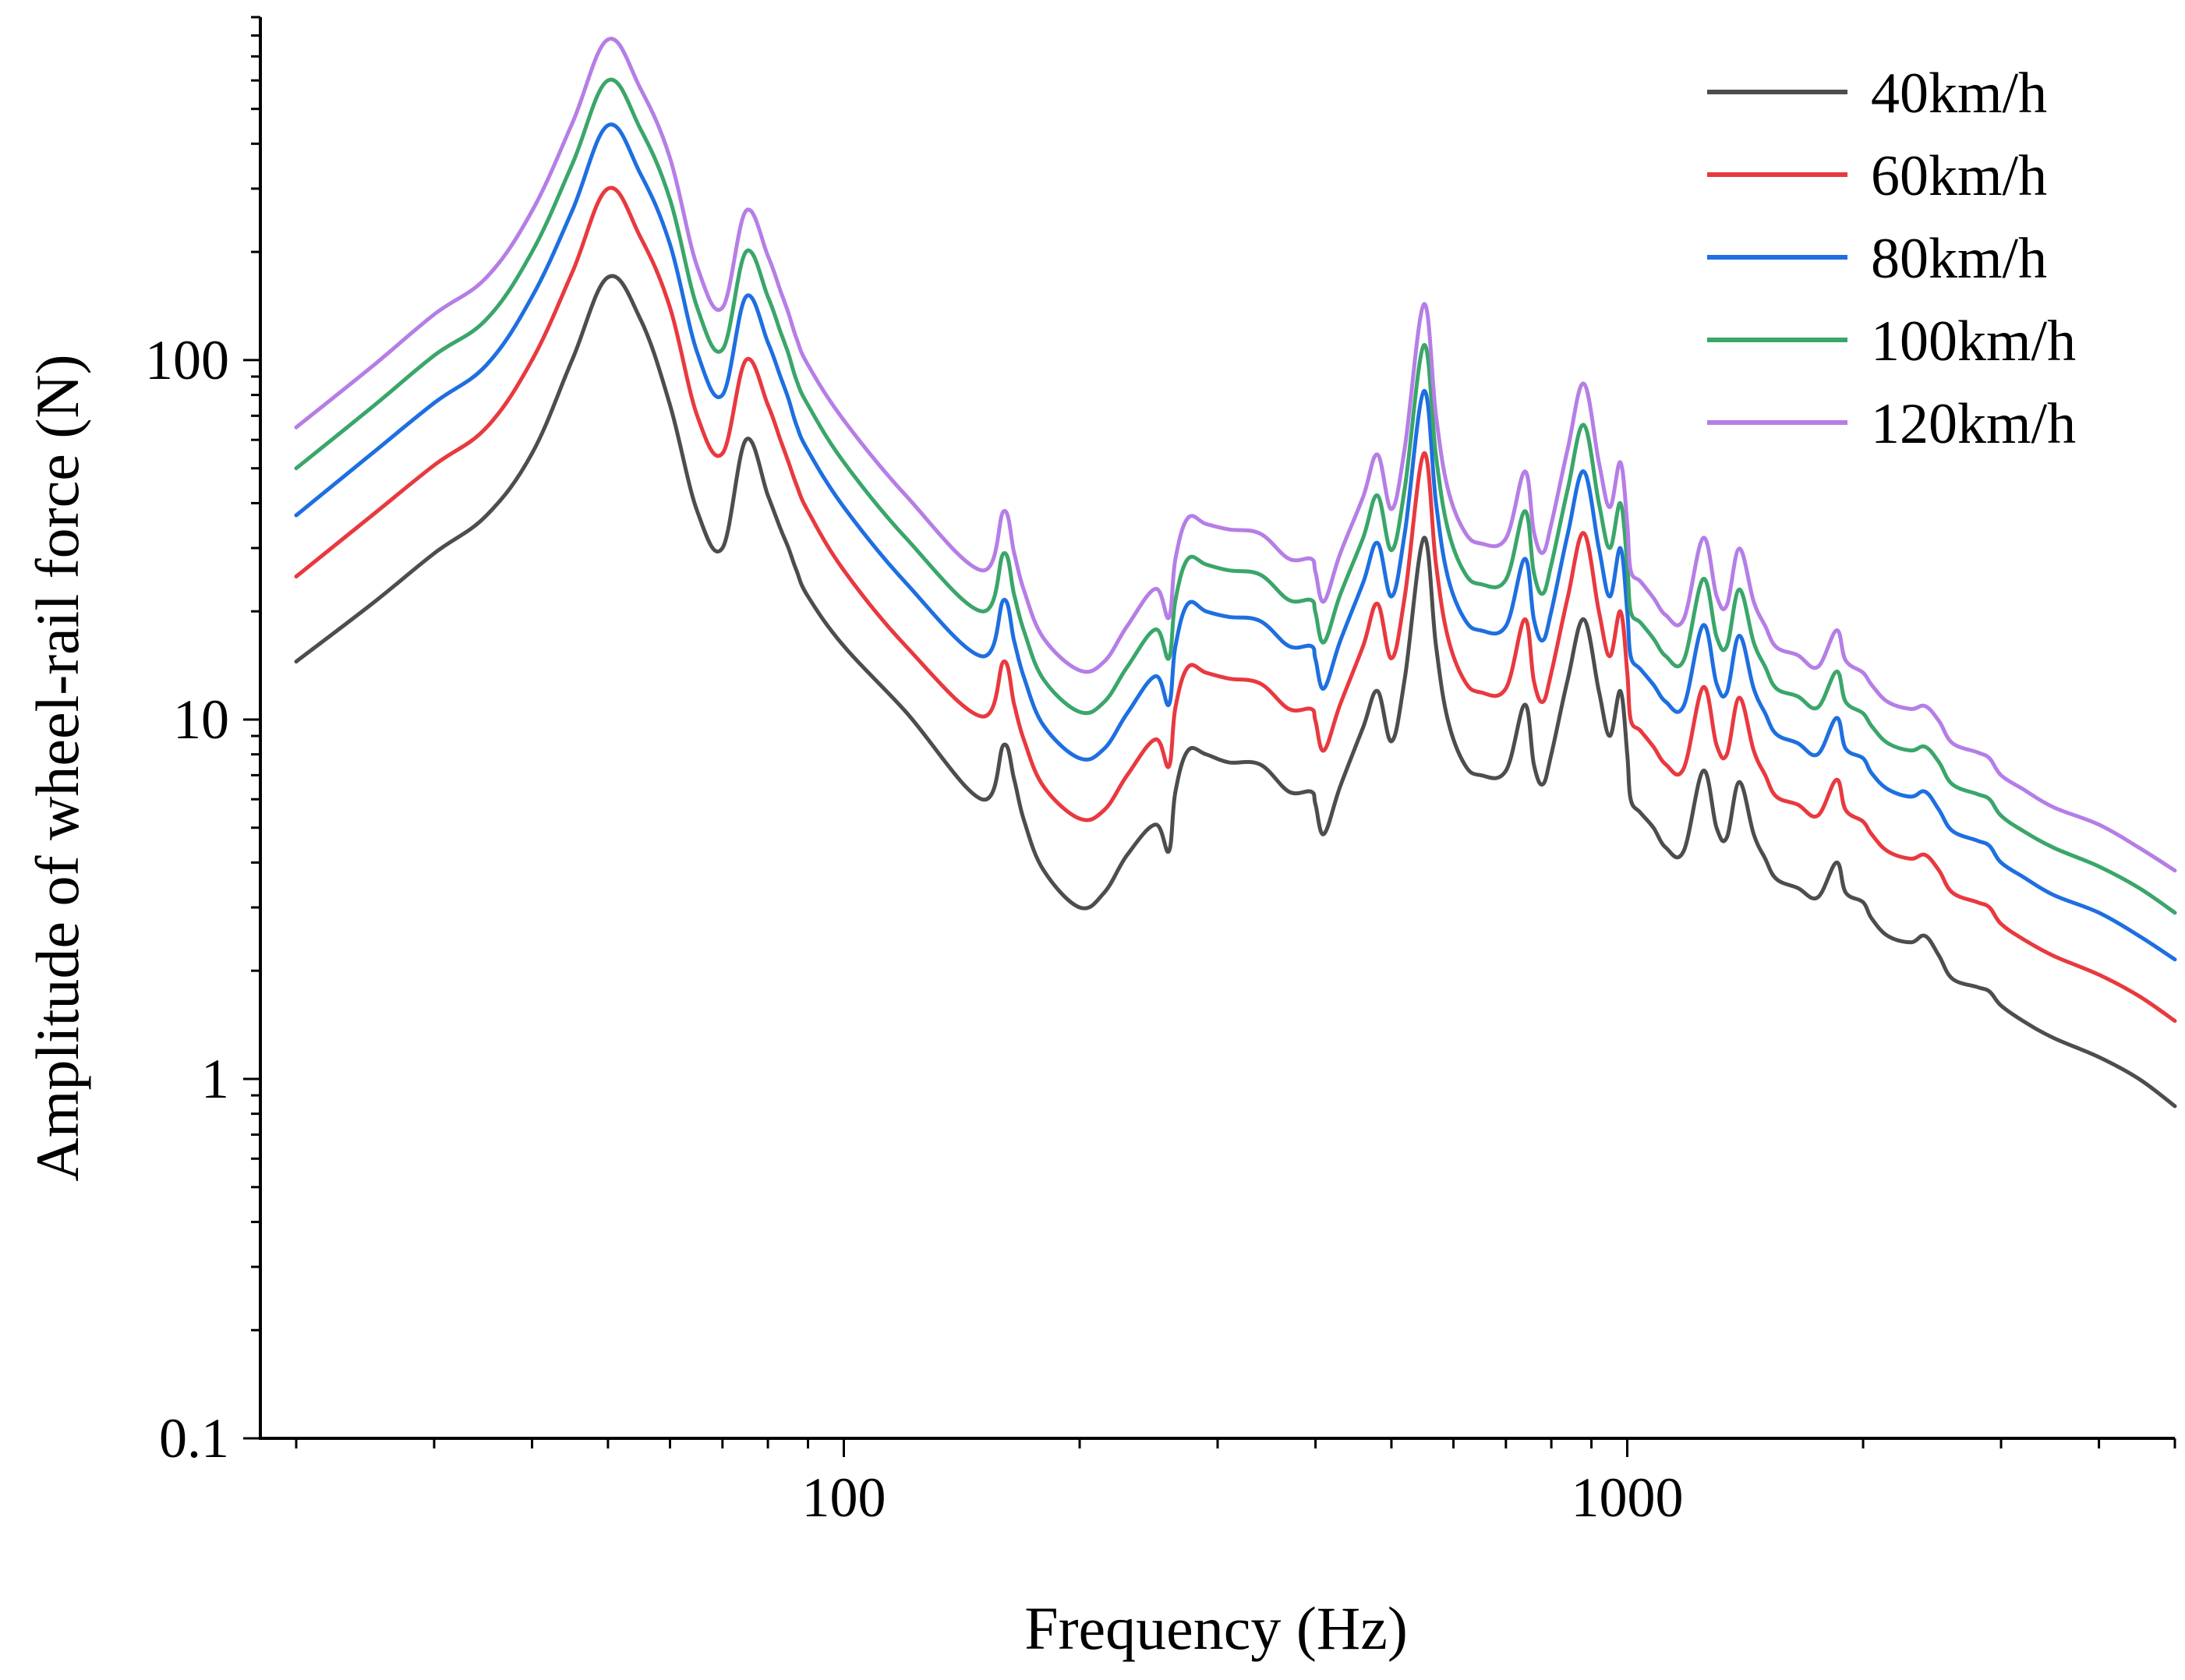  Describe the element at coordinates (57, 767) in the screenshot. I see `y-axis-title: Amplitude of wheel-rail force (N)` at that location.